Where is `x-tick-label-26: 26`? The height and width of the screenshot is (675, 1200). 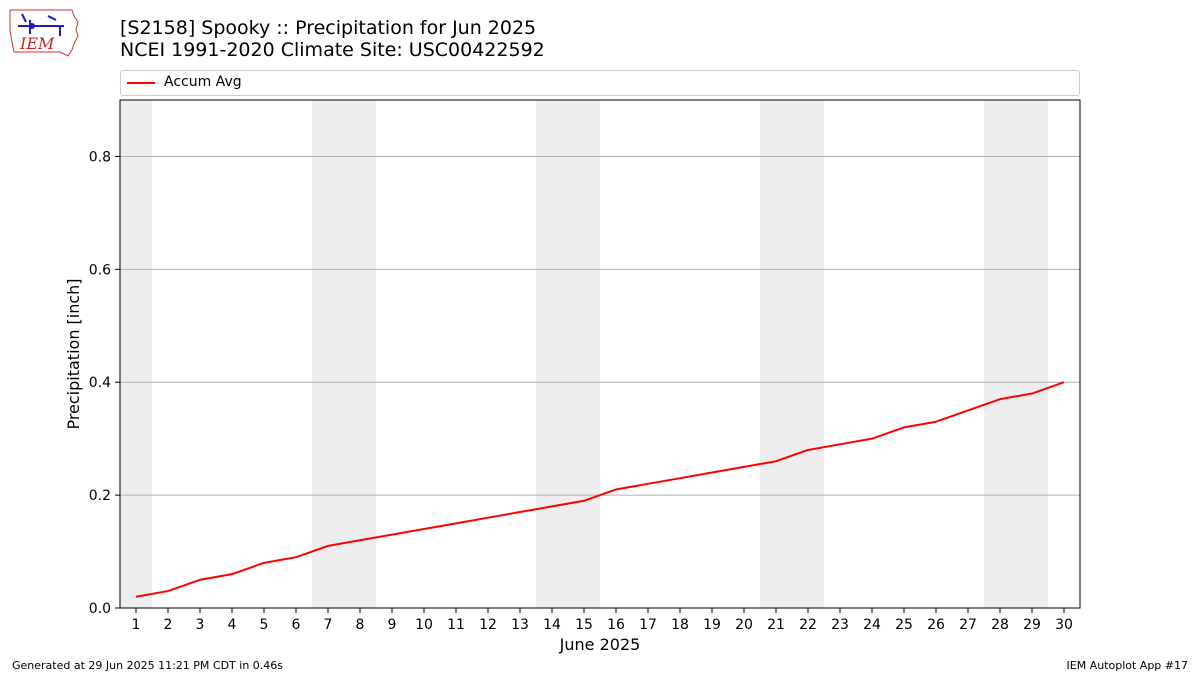 x-tick-label-26: 26 is located at coordinates (936, 625).